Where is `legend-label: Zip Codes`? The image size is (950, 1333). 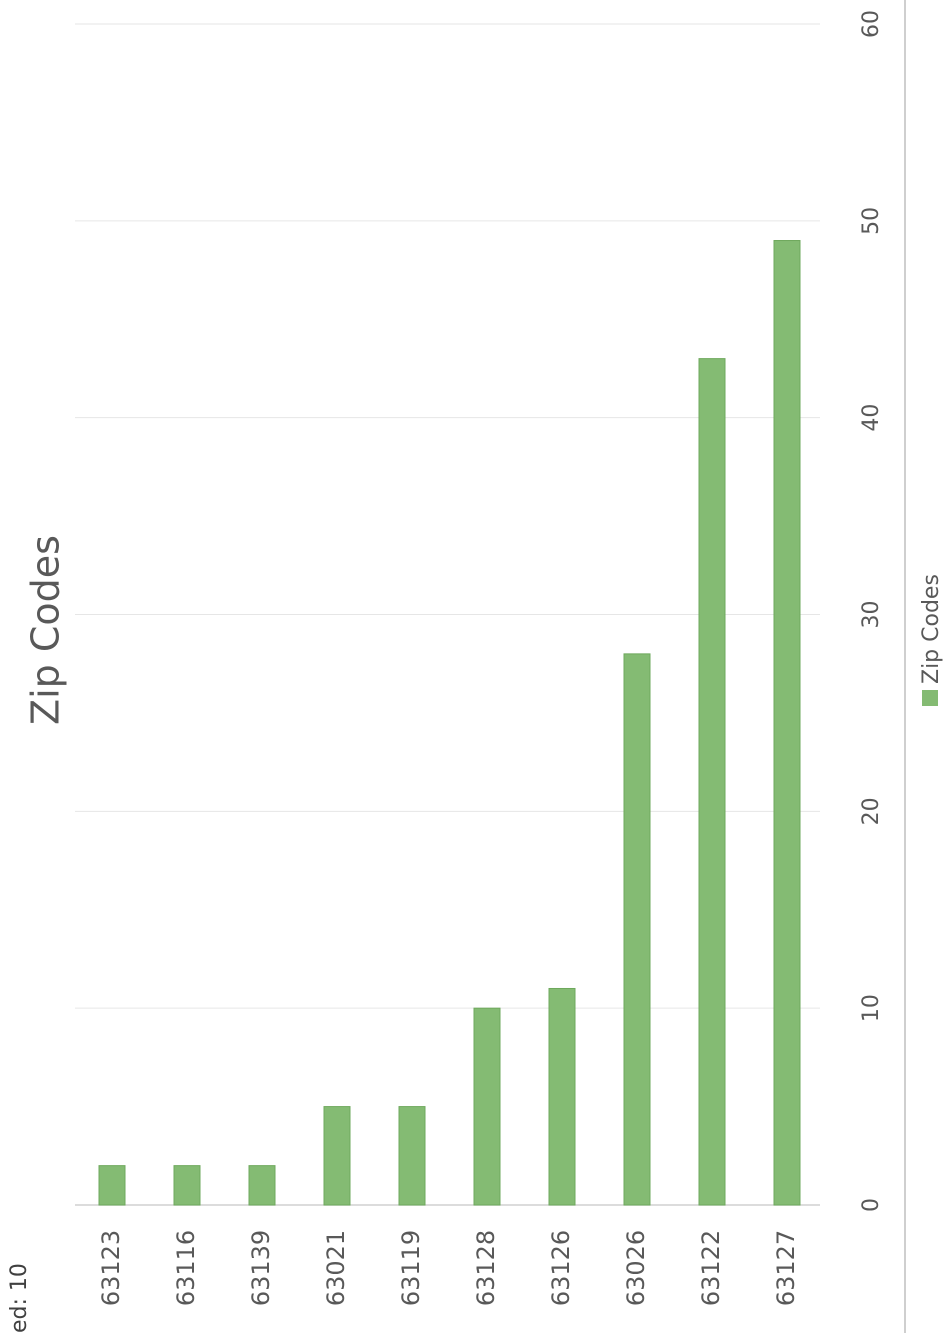
legend-label: Zip Codes is located at coordinates (931, 629).